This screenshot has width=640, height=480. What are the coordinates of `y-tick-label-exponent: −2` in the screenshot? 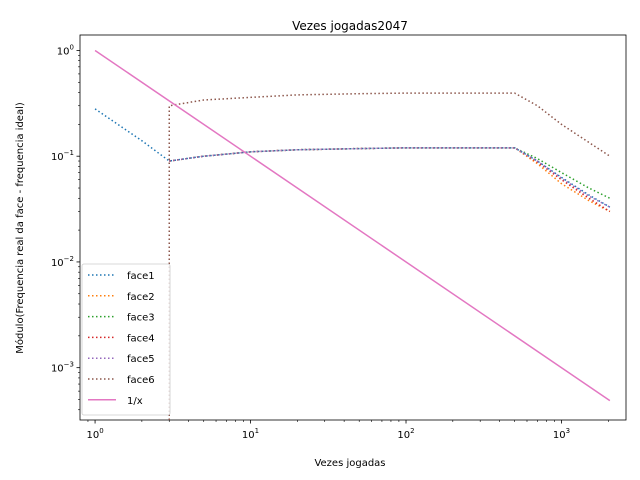 It's located at (69, 259).